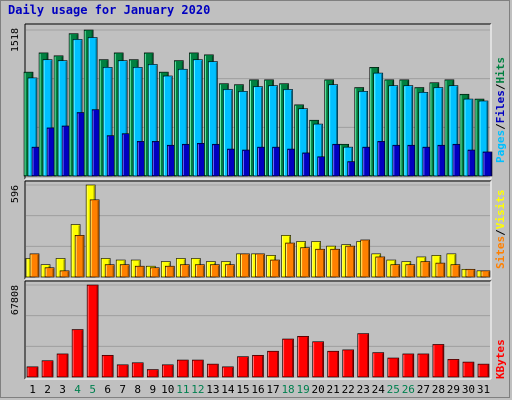 The image size is (512, 400). Describe the element at coordinates (500, 106) in the screenshot. I see `legend-hits-files-pages-files: Files` at that location.